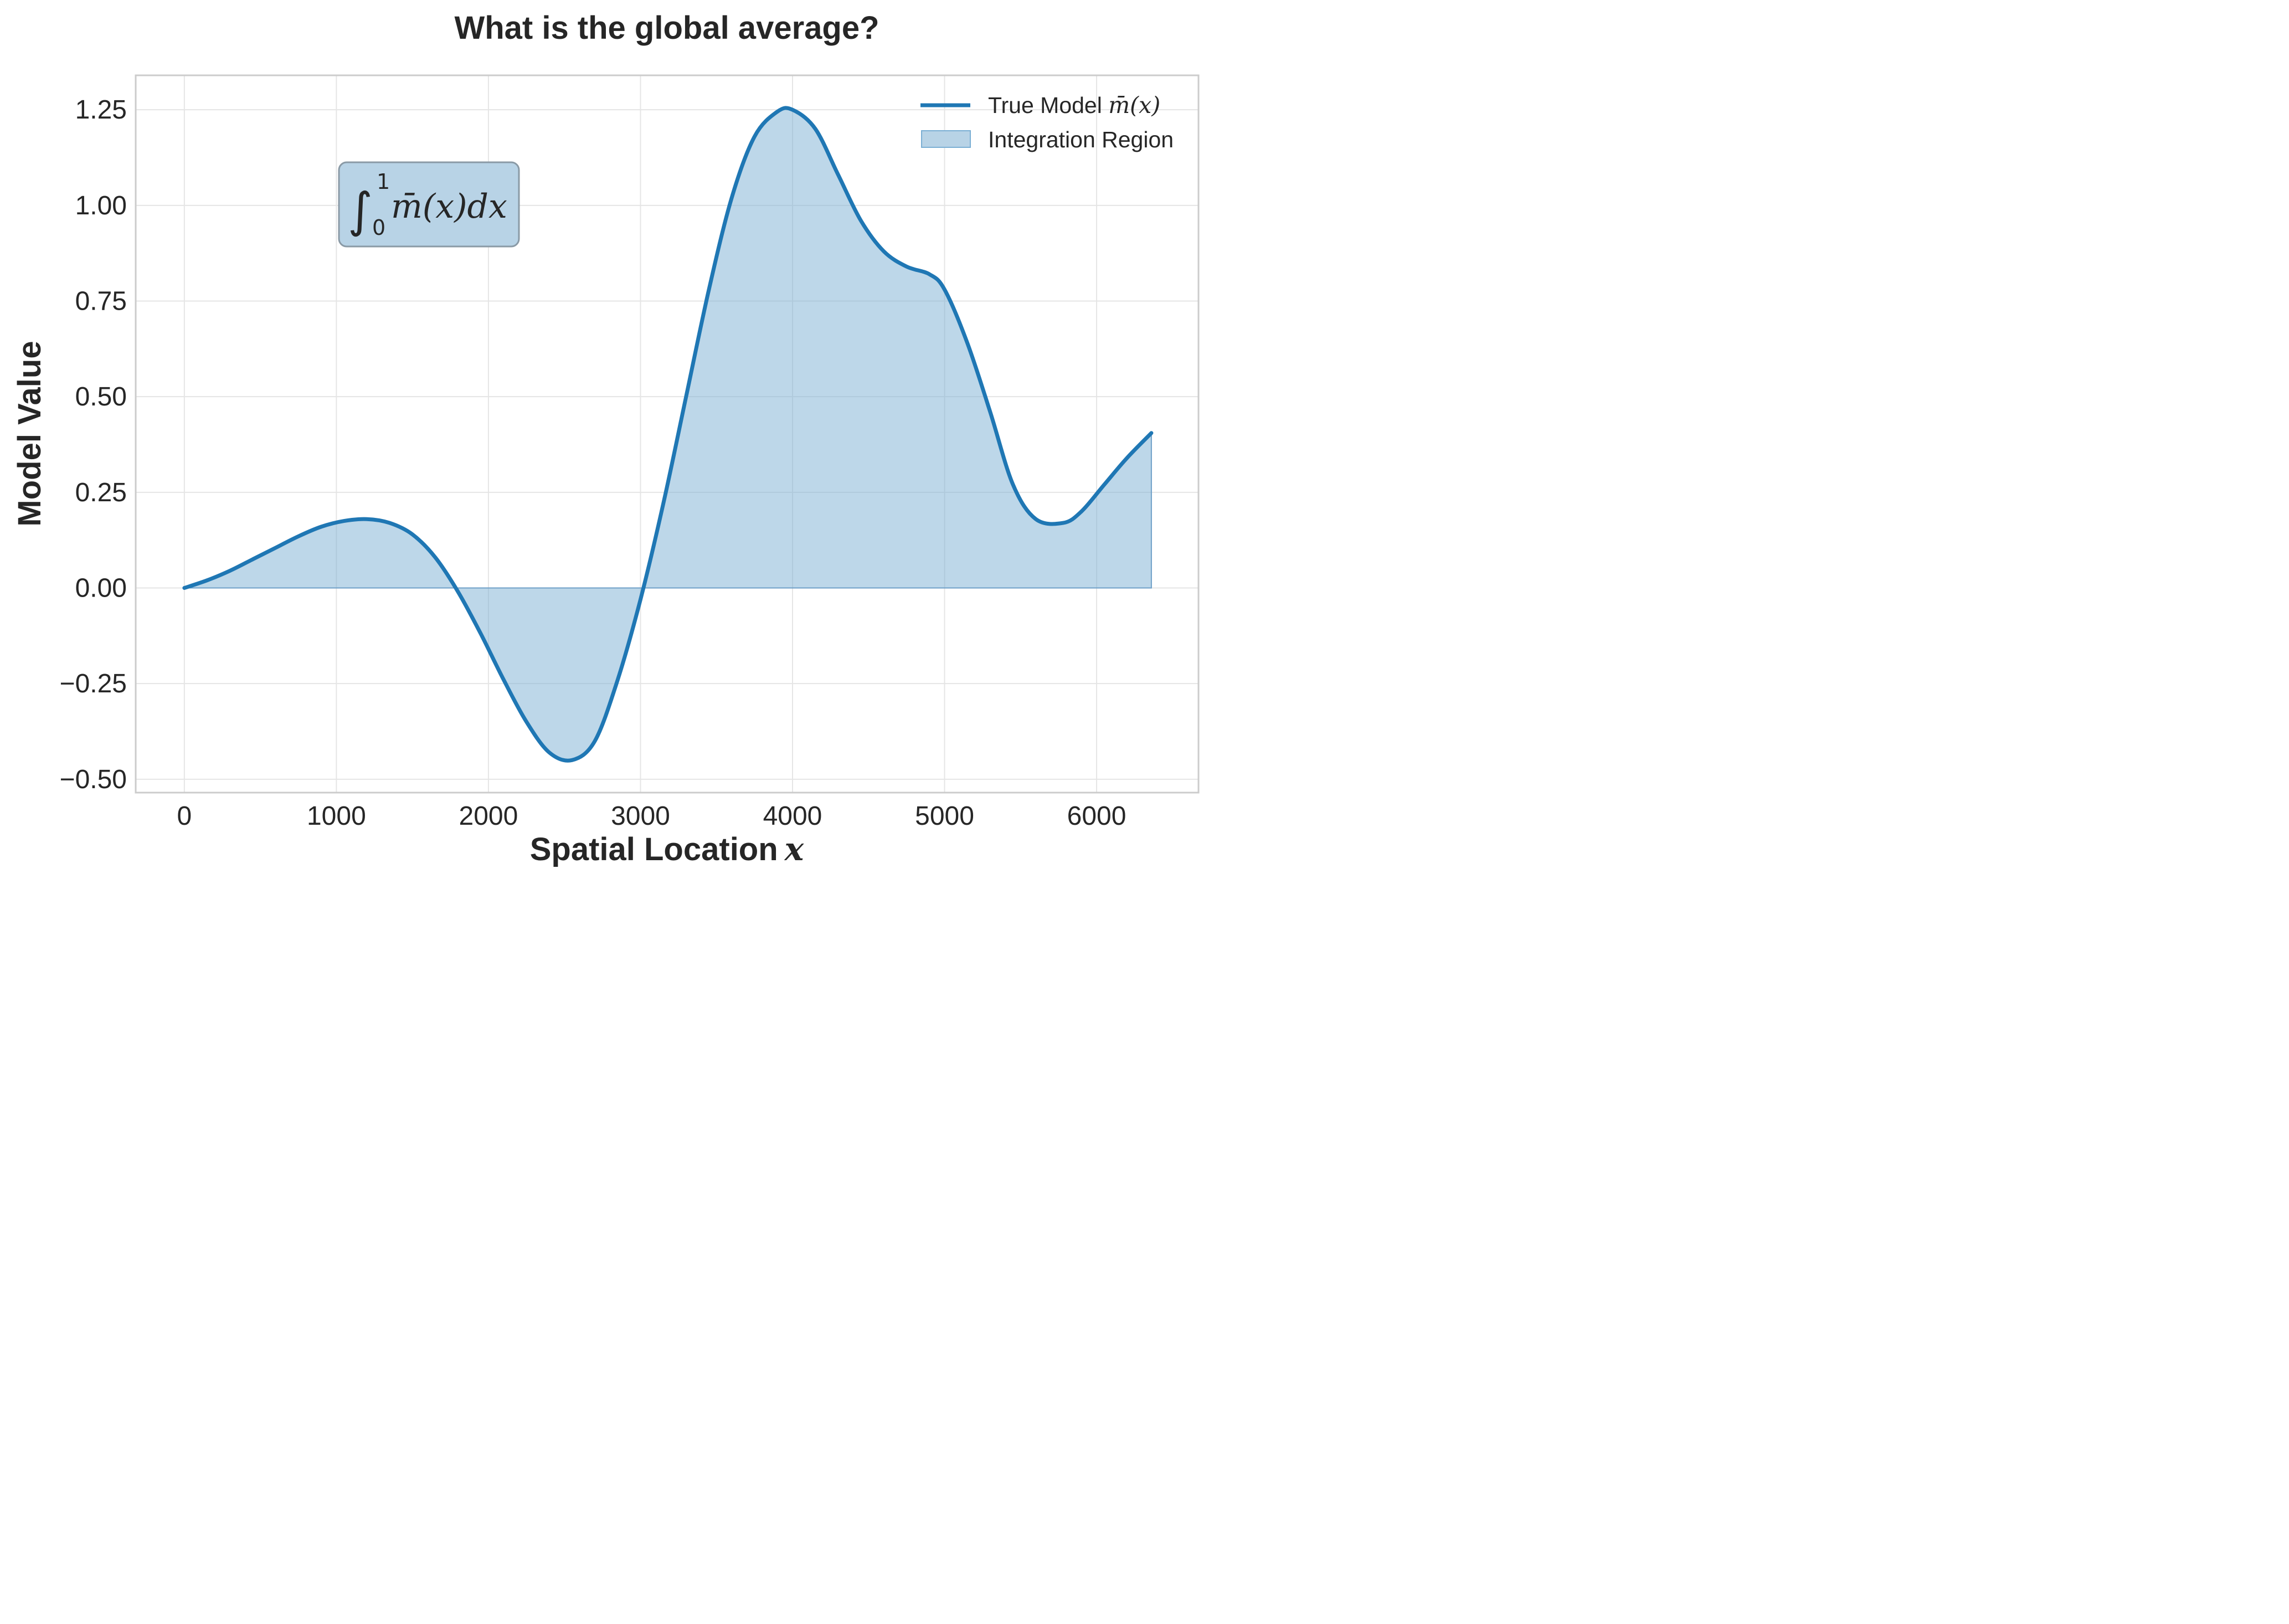 The height and width of the screenshot is (1624, 2289). Describe the element at coordinates (1081, 139) in the screenshot. I see `legend-label-integration-region: Integration Region` at that location.